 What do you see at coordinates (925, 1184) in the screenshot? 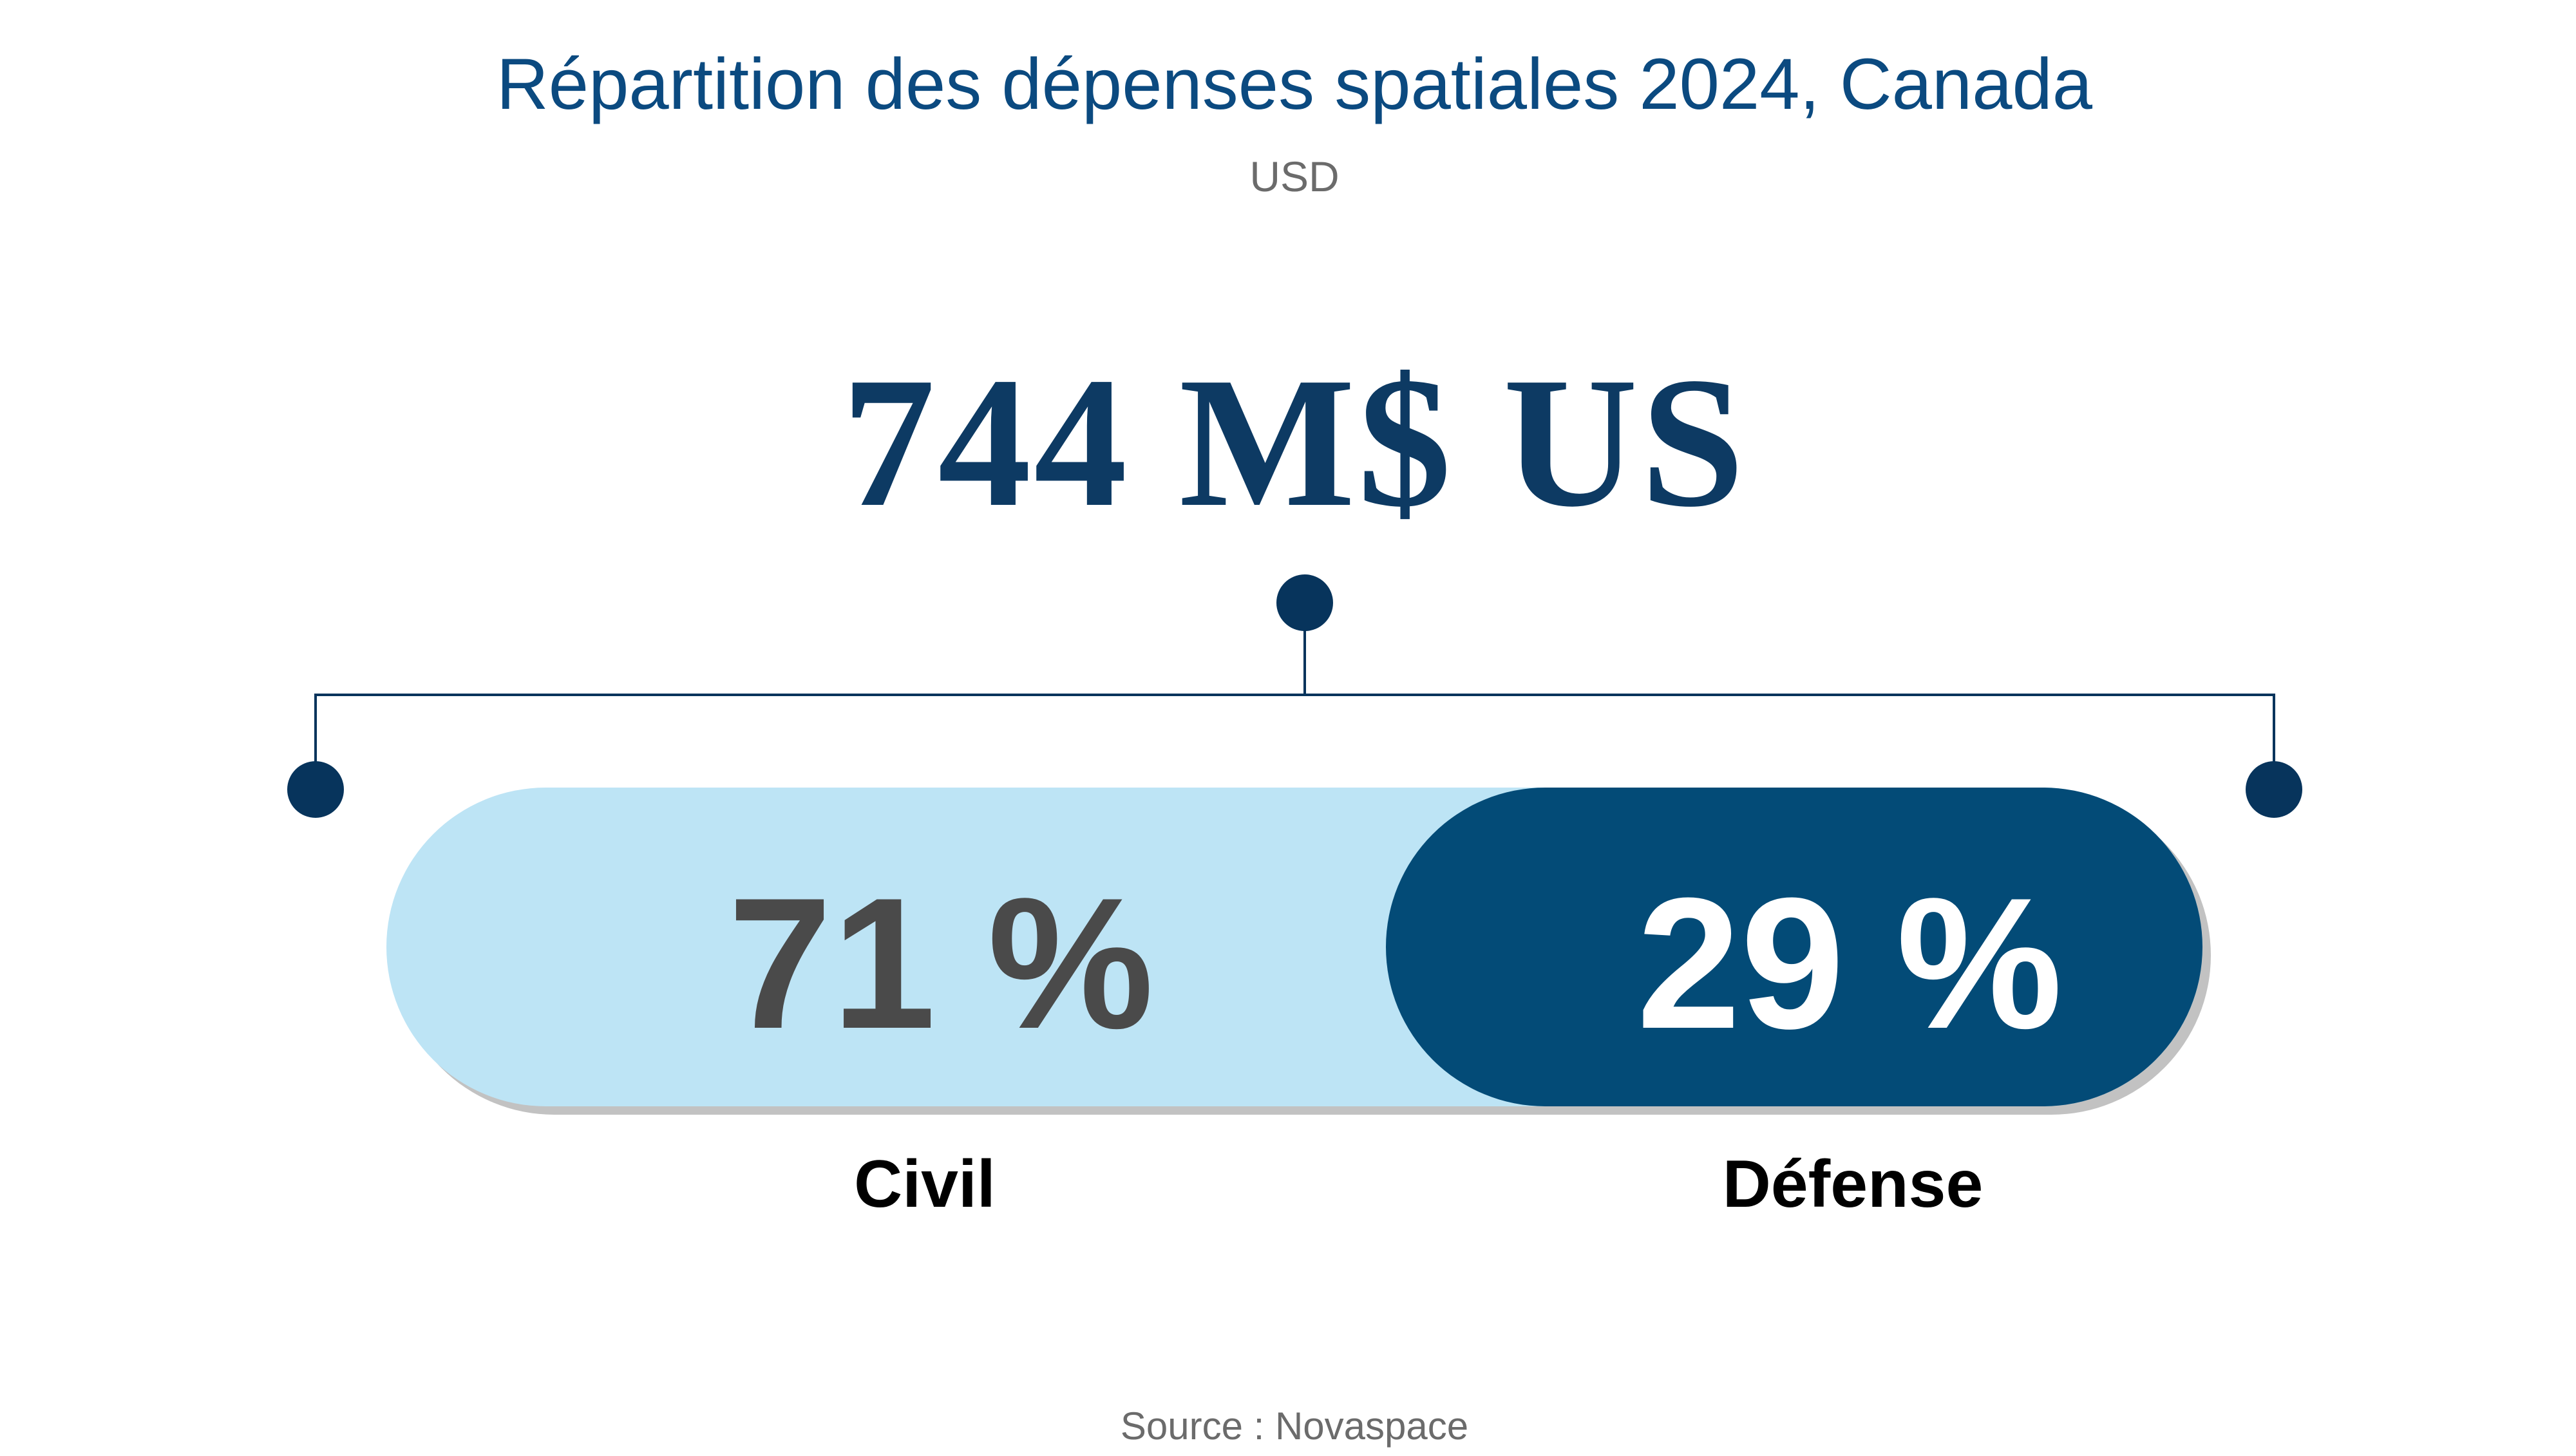
I see `category-label-civil: Civil` at bounding box center [925, 1184].